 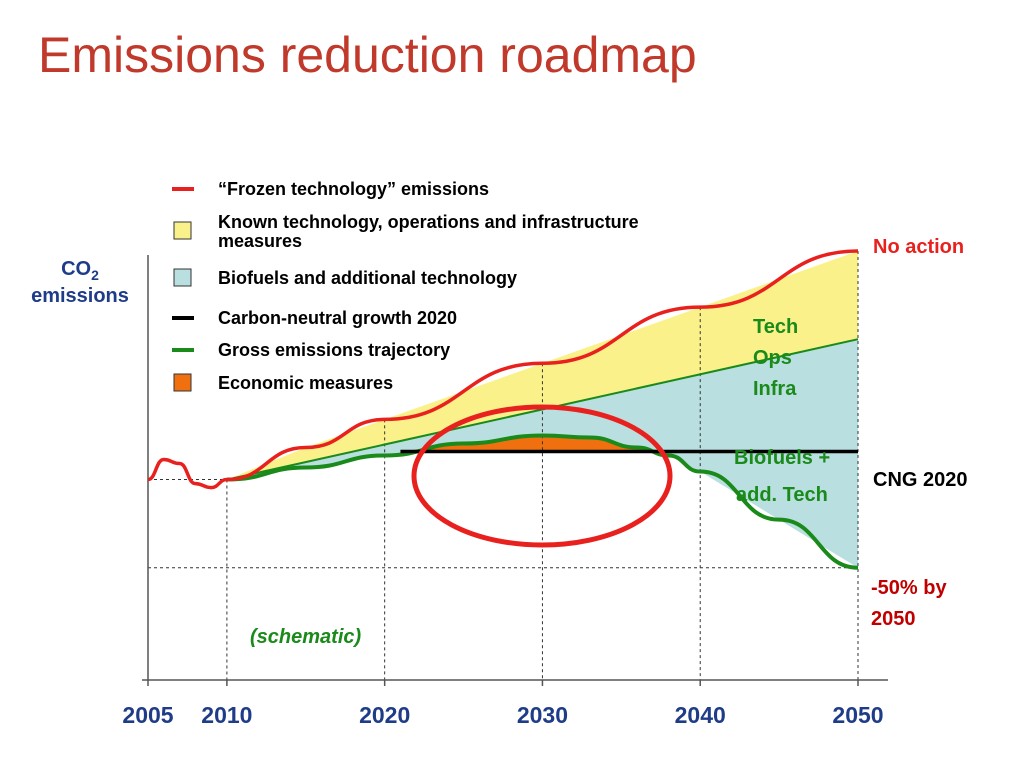 What do you see at coordinates (775, 327) in the screenshot?
I see `tech-ops-infra-label-0: Tech` at bounding box center [775, 327].